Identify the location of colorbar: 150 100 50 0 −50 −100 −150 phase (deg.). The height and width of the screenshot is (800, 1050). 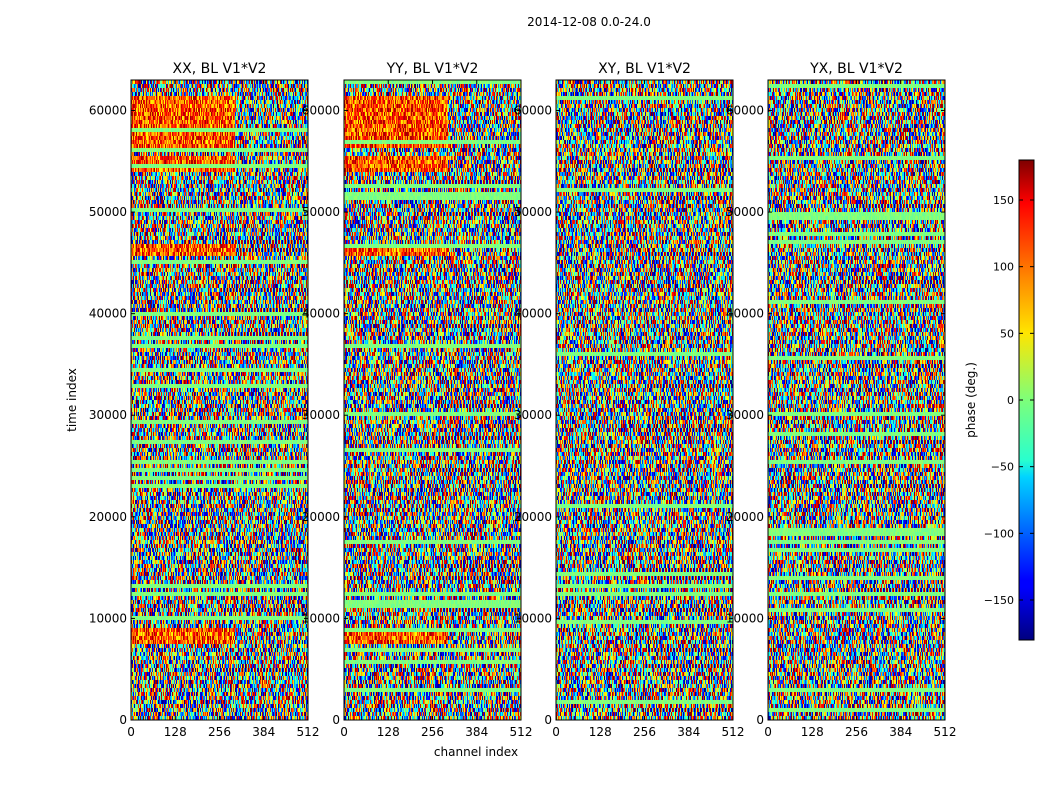
(999, 400).